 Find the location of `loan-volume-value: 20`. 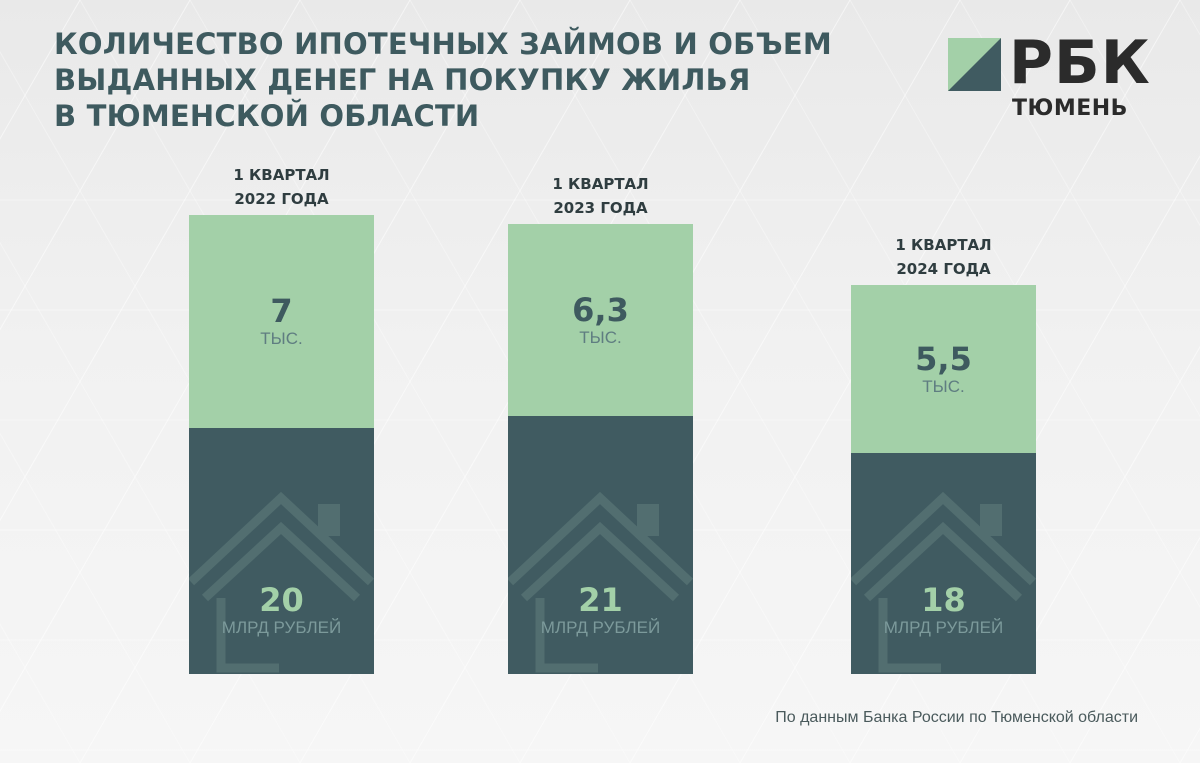

loan-volume-value: 20 is located at coordinates (281, 600).